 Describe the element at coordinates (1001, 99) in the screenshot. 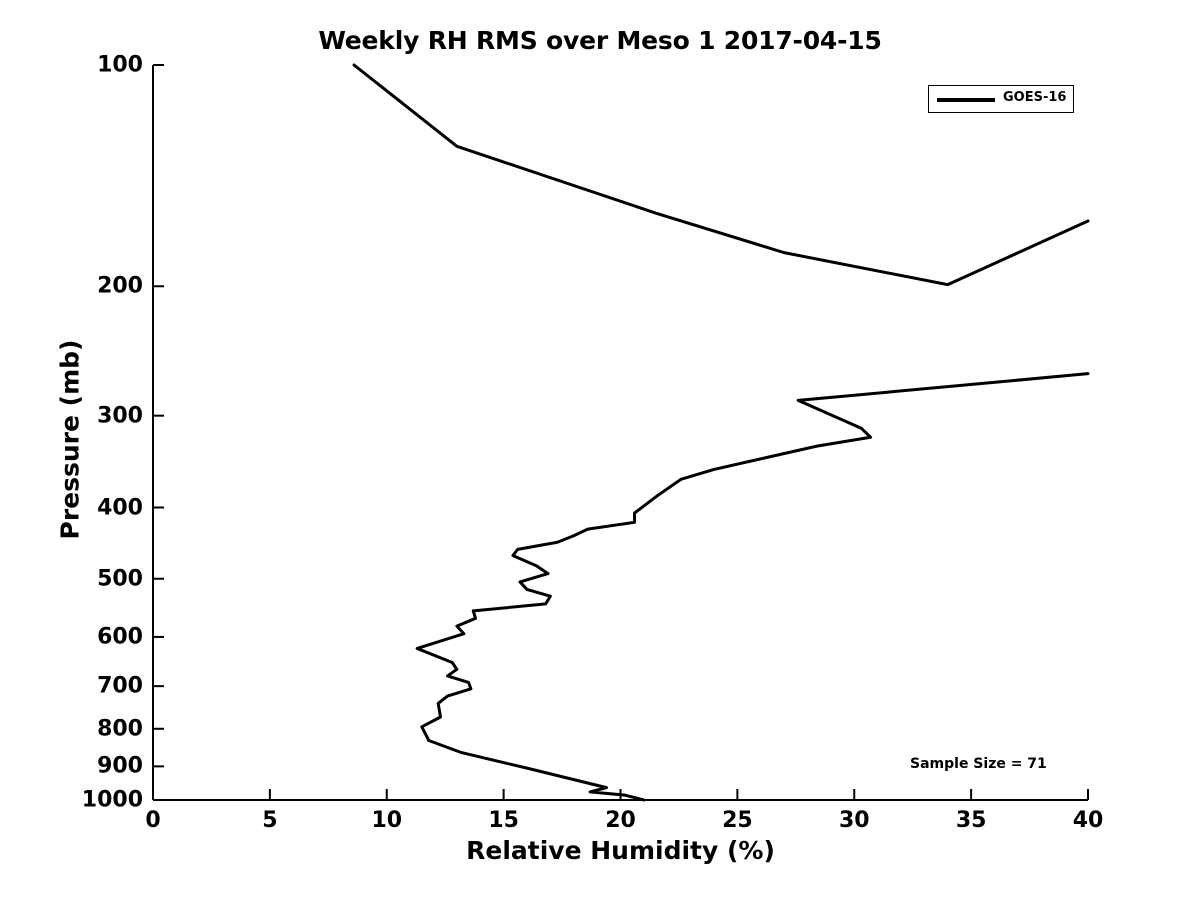

I see `legend: GOES-16` at that location.